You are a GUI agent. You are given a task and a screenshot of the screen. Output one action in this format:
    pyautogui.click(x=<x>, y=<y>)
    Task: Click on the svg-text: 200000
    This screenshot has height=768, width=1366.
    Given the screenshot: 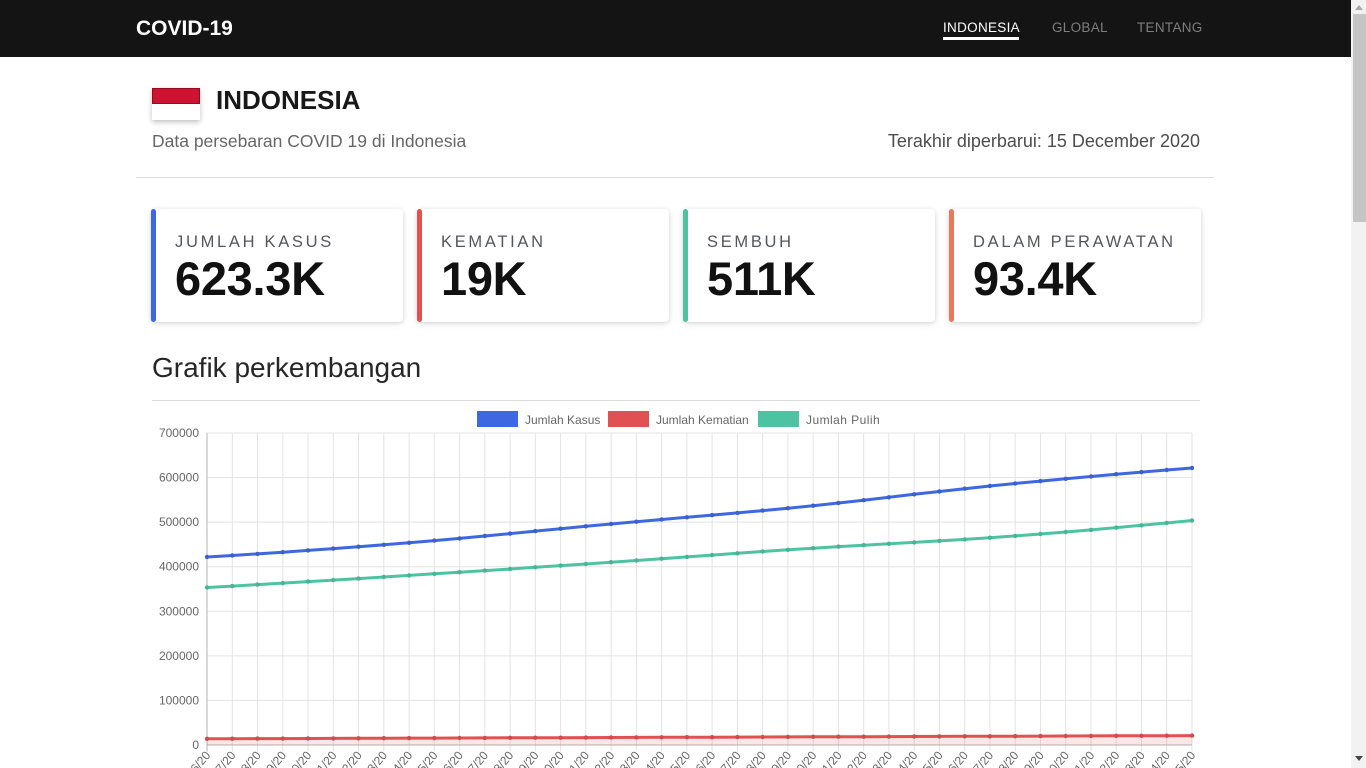 What is the action you would take?
    pyautogui.click(x=179, y=656)
    